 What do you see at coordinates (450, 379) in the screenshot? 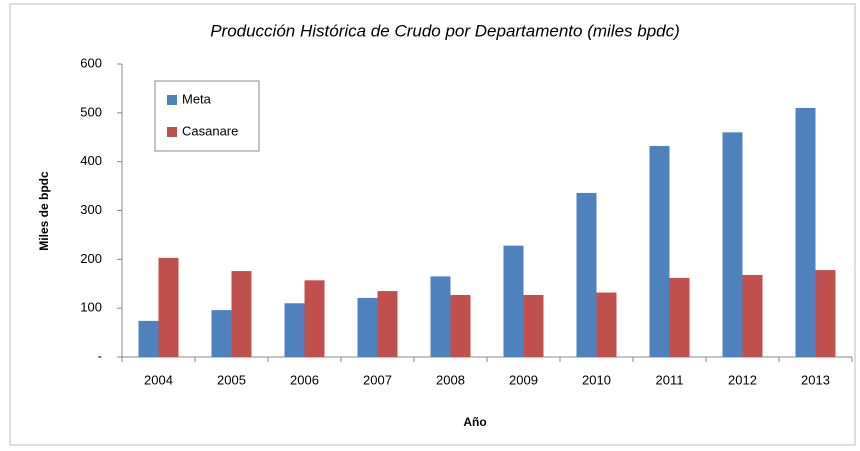
I see `x-tick-label: 2008` at bounding box center [450, 379].